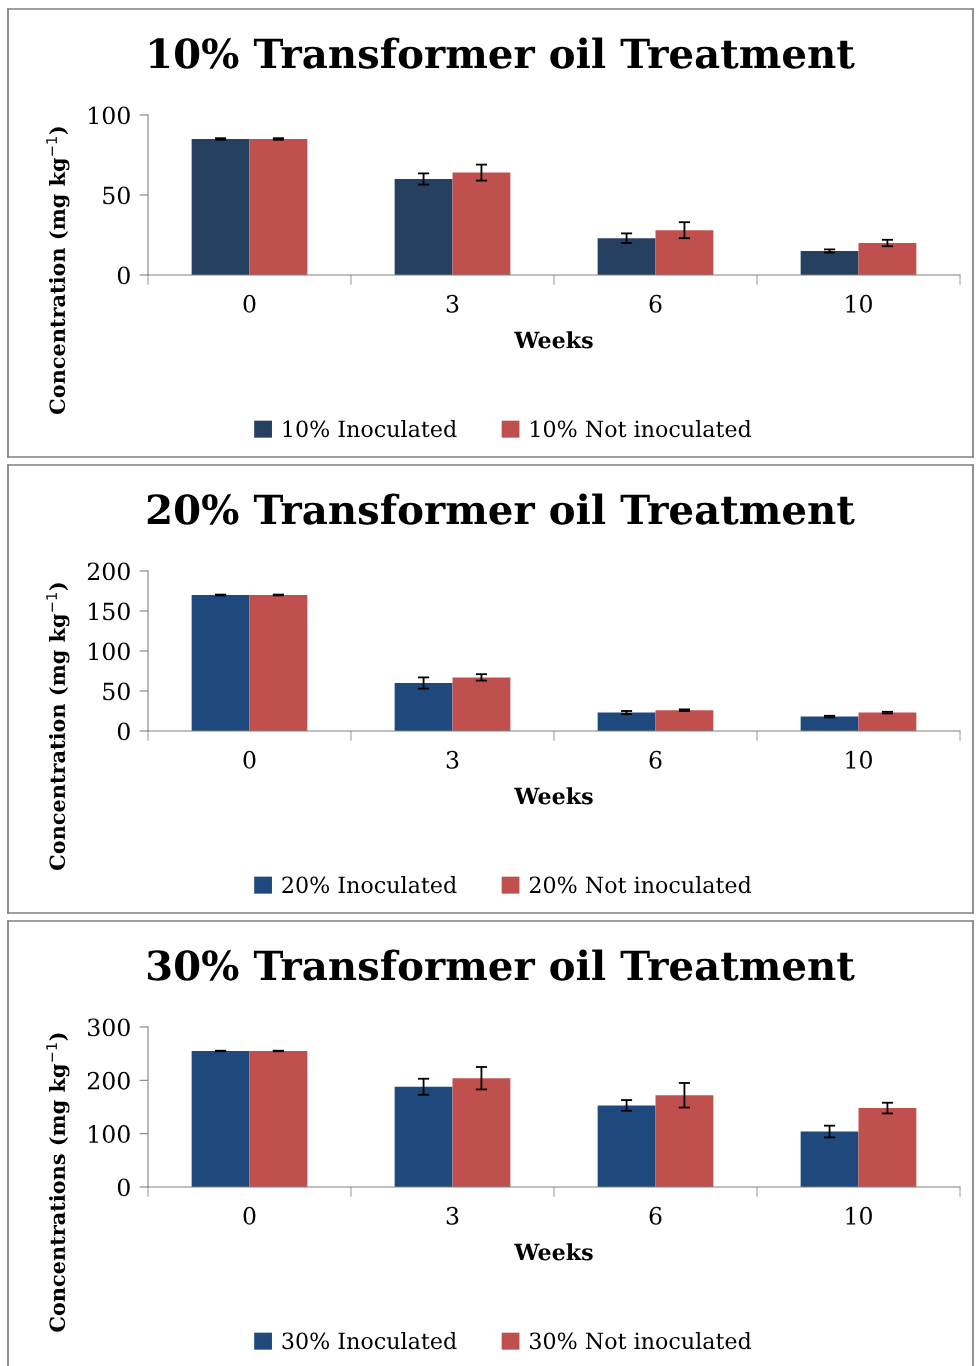 Image resolution: width=977 pixels, height=1366 pixels. Describe the element at coordinates (369, 1341) in the screenshot. I see `legend-label: 30% Inoculated` at that location.